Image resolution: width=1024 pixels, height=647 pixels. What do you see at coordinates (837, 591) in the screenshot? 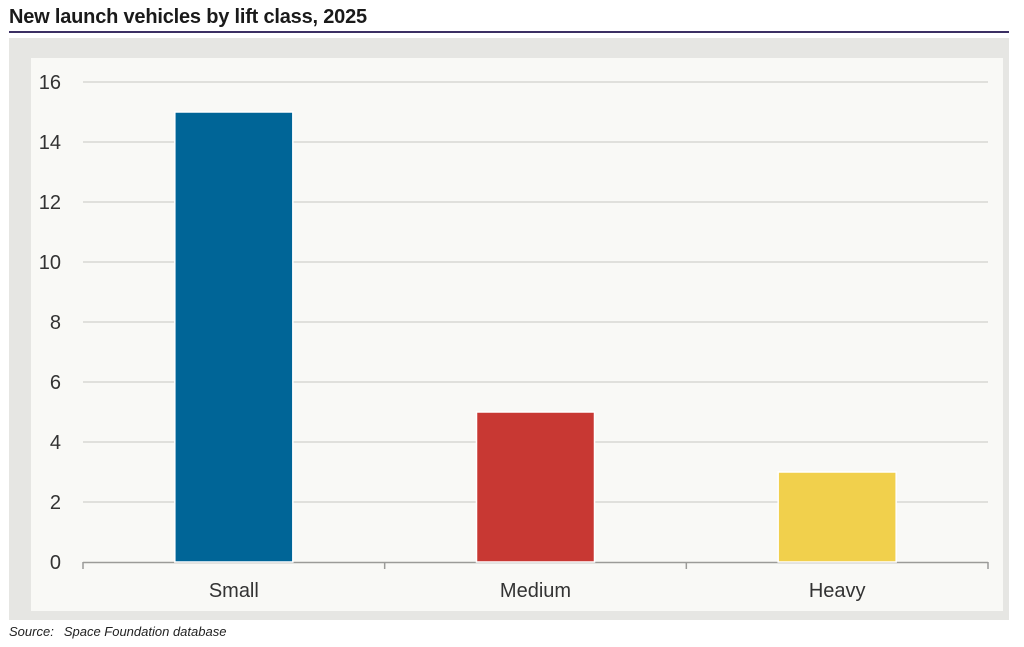
I see `x-tick-label: Heavy` at bounding box center [837, 591].